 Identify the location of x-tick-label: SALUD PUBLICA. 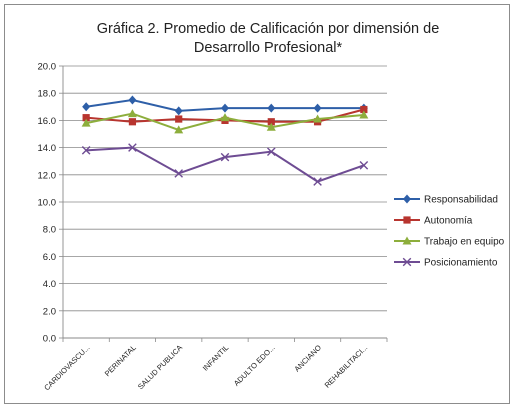
(160, 367).